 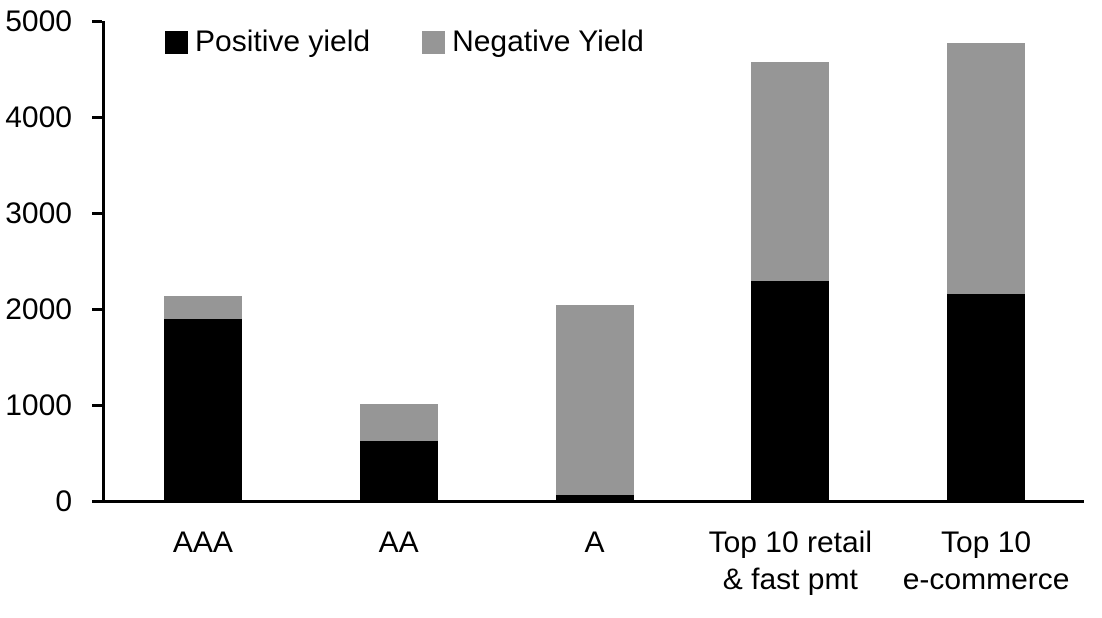 What do you see at coordinates (790, 561) in the screenshot?
I see `x-category-label: Top 10 retail & fast pmt` at bounding box center [790, 561].